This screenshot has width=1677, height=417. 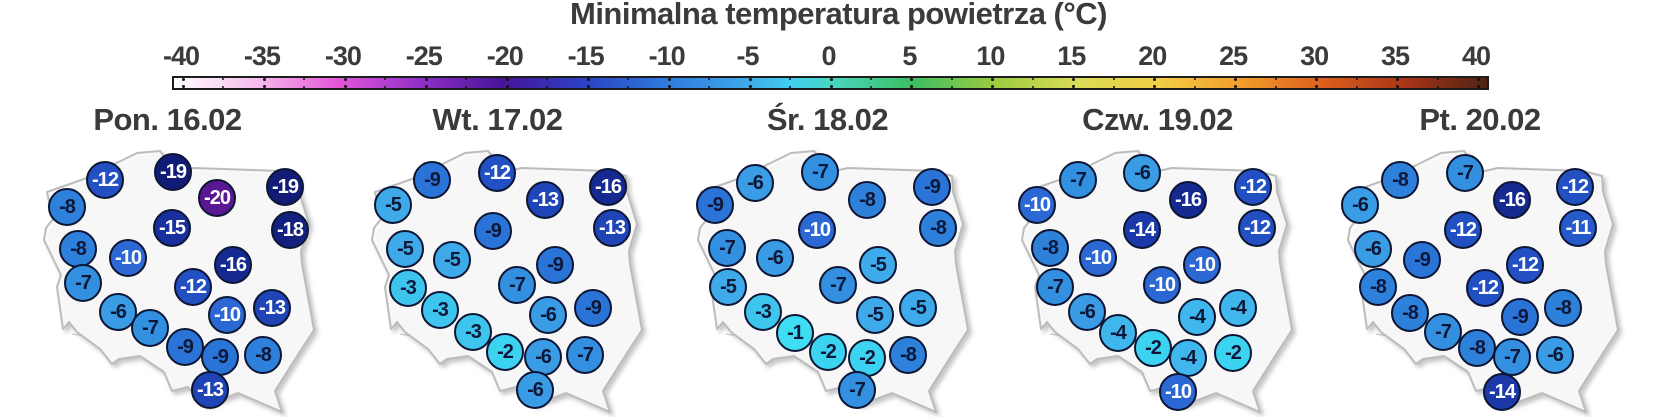 What do you see at coordinates (1578, 228) in the screenshot?
I see `temperature-marker: -11` at bounding box center [1578, 228].